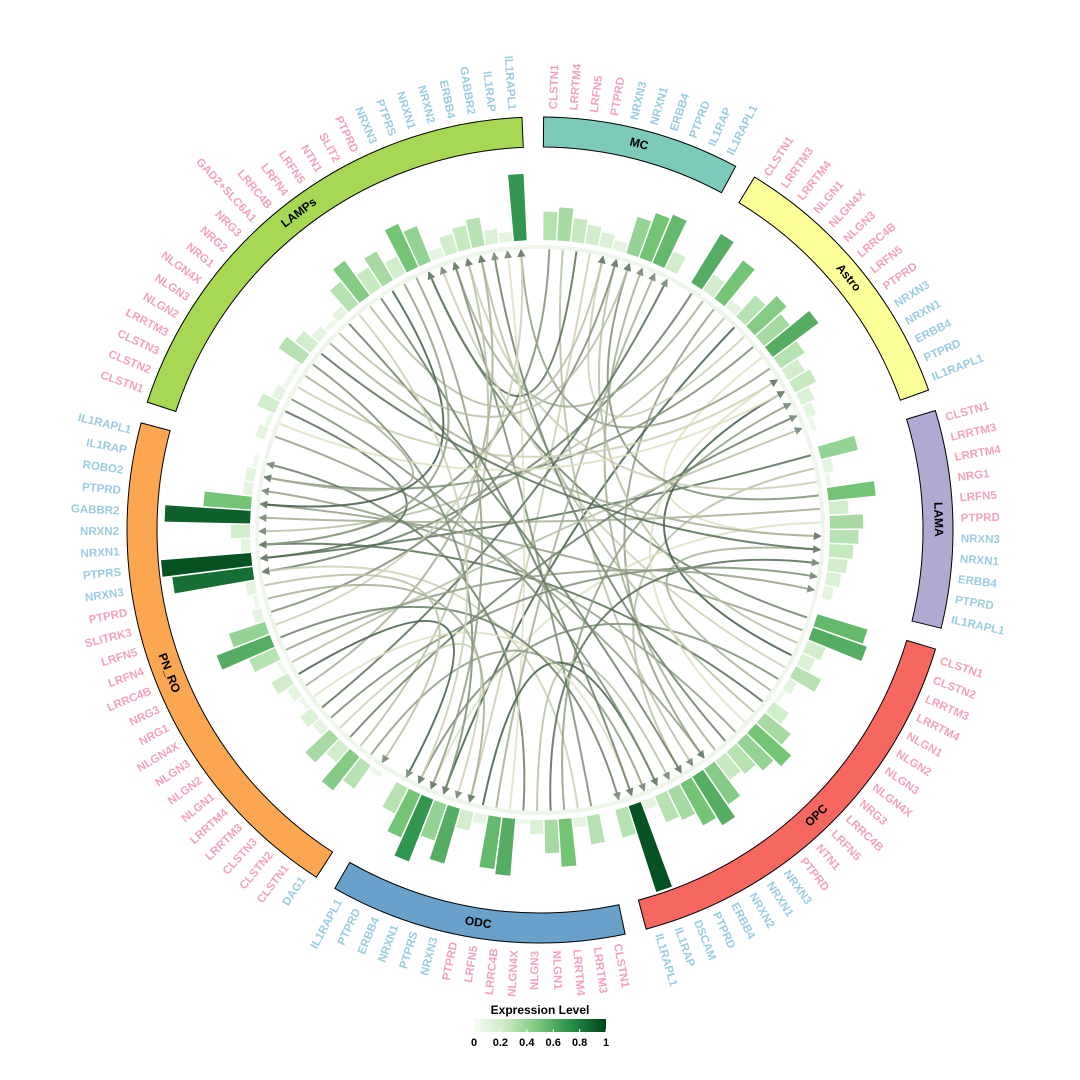  I want to click on legend: Expression Level 0 0.2 0.4 0.6 0.8 1, so click(540, 1026).